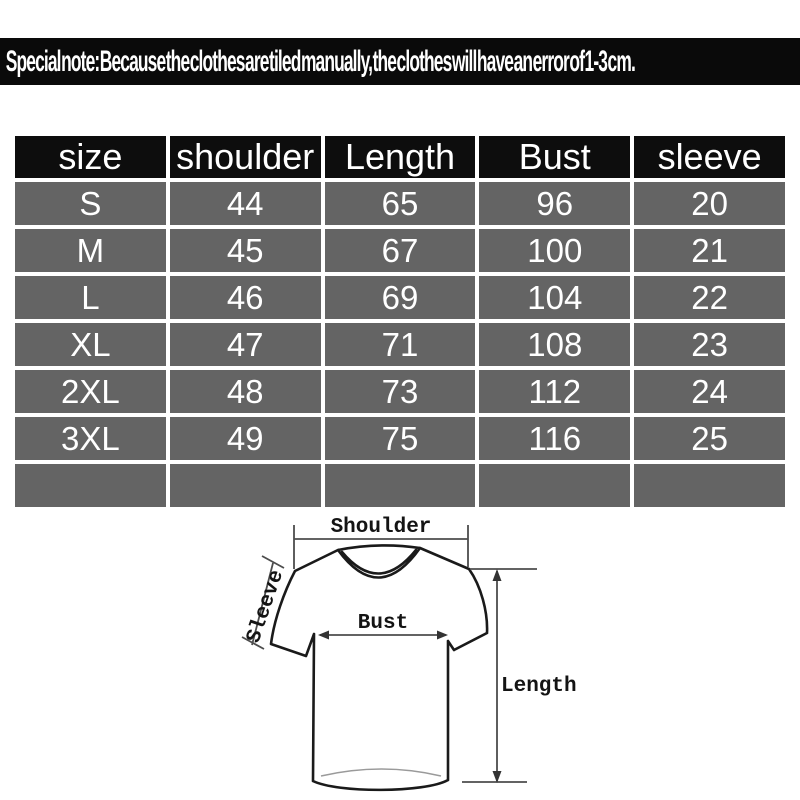  I want to click on table-cell-length: 75, so click(400, 438).